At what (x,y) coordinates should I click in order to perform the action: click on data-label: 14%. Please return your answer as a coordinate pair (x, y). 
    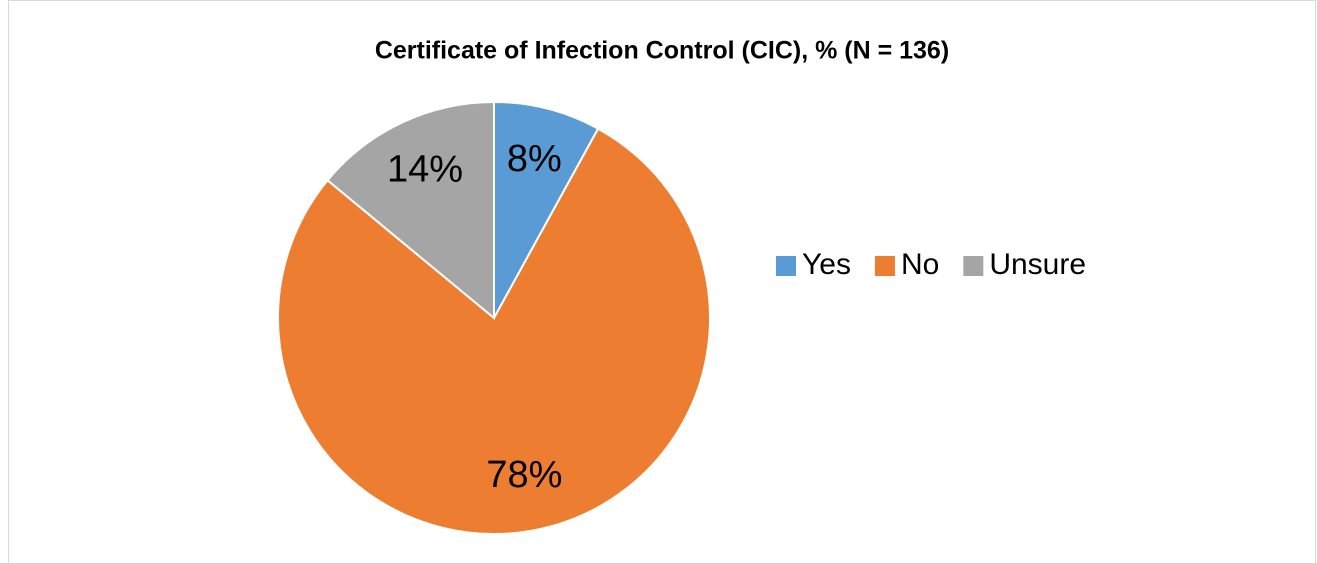
    Looking at the image, I should click on (425, 169).